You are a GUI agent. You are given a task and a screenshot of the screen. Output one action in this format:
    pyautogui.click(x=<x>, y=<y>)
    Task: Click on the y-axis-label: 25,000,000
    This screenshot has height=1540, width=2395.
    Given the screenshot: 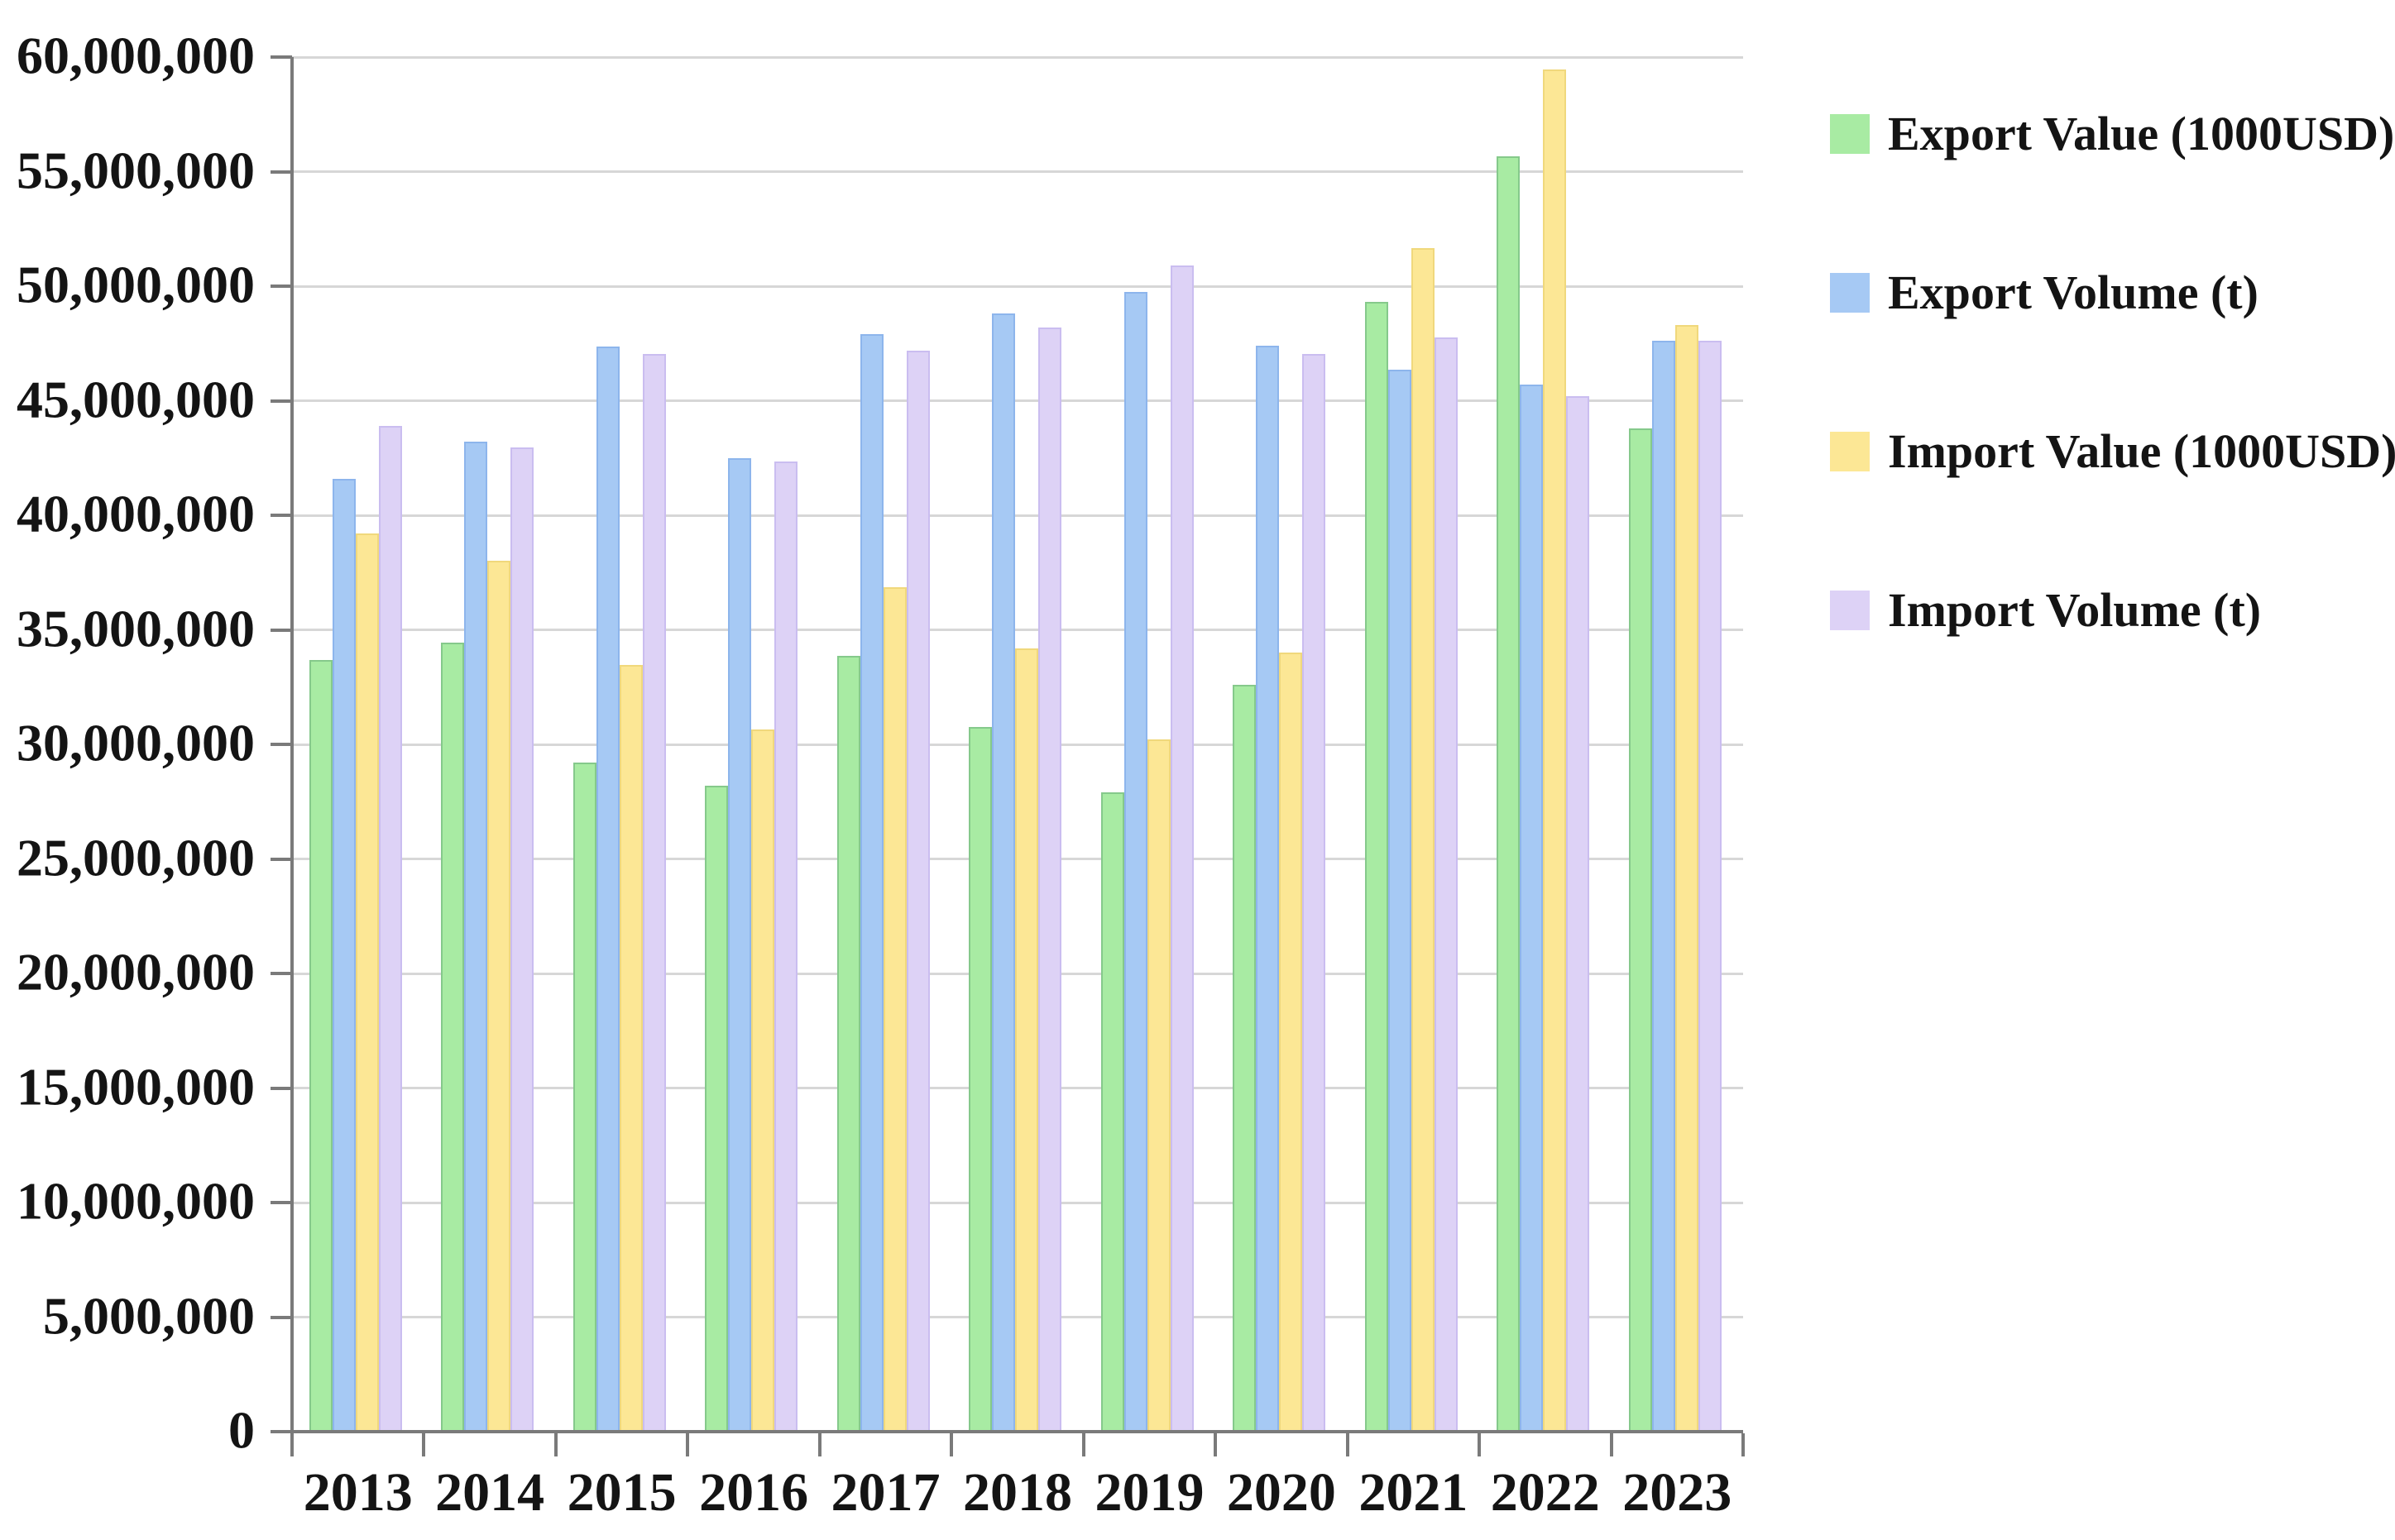 What is the action you would take?
    pyautogui.click(x=136, y=857)
    